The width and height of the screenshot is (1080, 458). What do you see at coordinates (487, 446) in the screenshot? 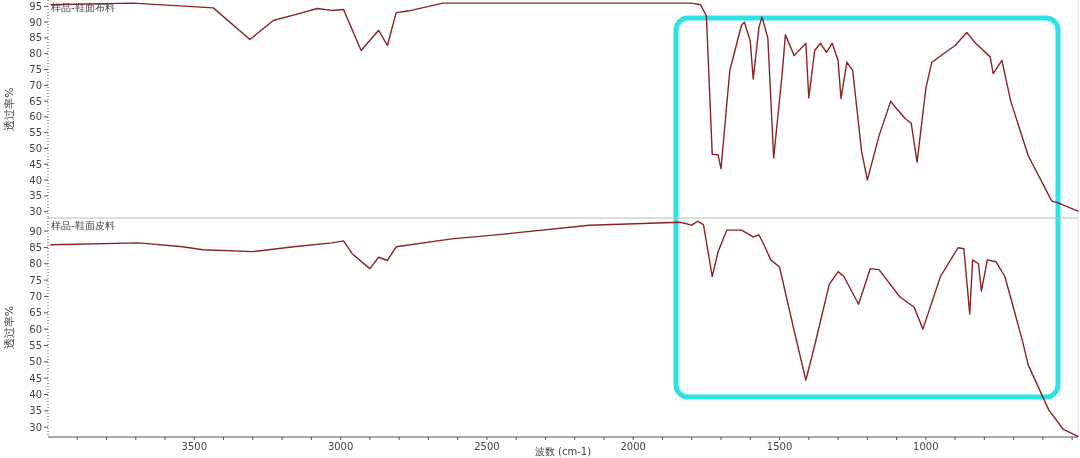
I see `x-tick-label: 2500` at bounding box center [487, 446].